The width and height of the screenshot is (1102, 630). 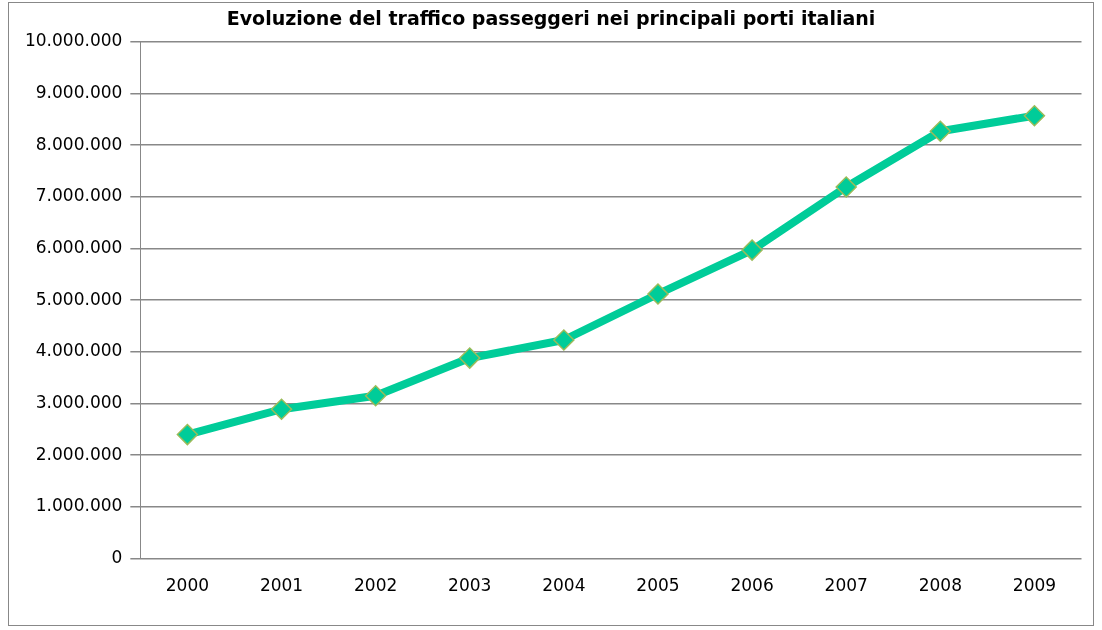 What do you see at coordinates (79, 195) in the screenshot?
I see `y-tick-label: 7.000.000` at bounding box center [79, 195].